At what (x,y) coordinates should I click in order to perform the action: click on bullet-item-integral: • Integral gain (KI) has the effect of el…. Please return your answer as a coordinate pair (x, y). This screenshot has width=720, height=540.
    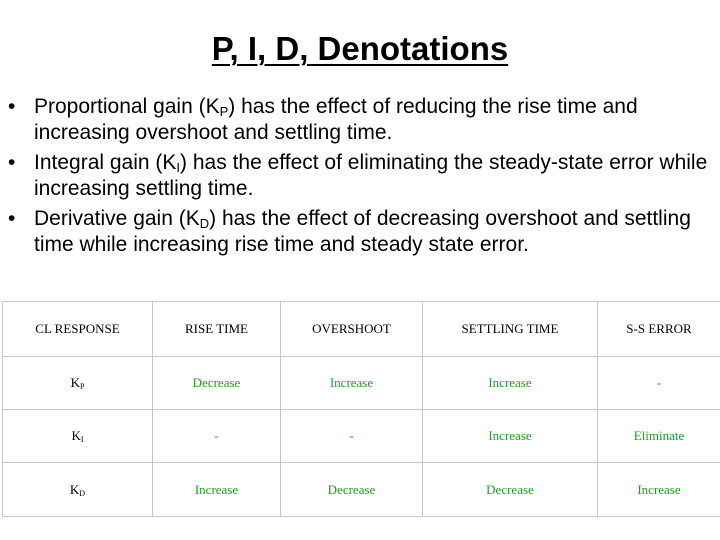
    Looking at the image, I should click on (360, 176).